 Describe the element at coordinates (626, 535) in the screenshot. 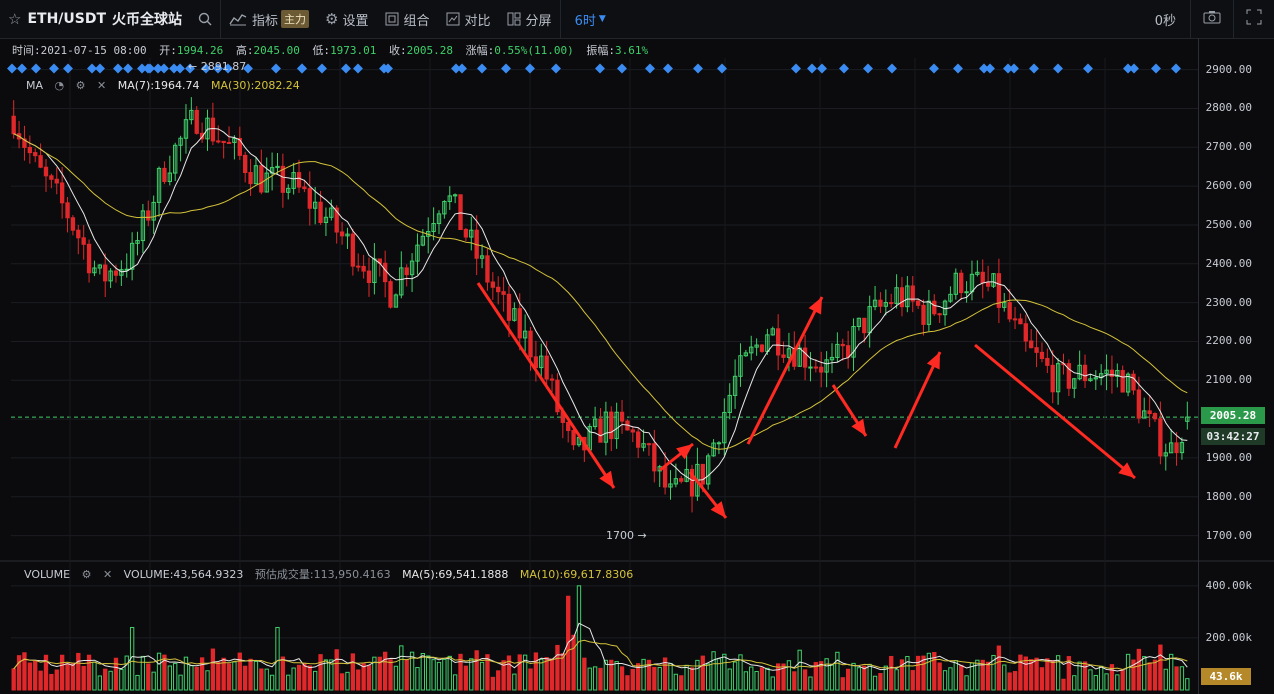

I see `low-marker: 1700 →` at that location.